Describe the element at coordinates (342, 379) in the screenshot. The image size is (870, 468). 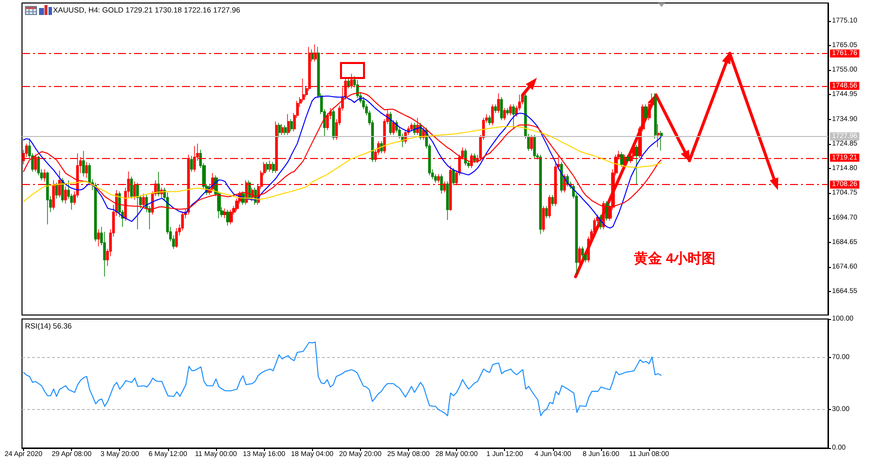
I see `line-series` at that location.